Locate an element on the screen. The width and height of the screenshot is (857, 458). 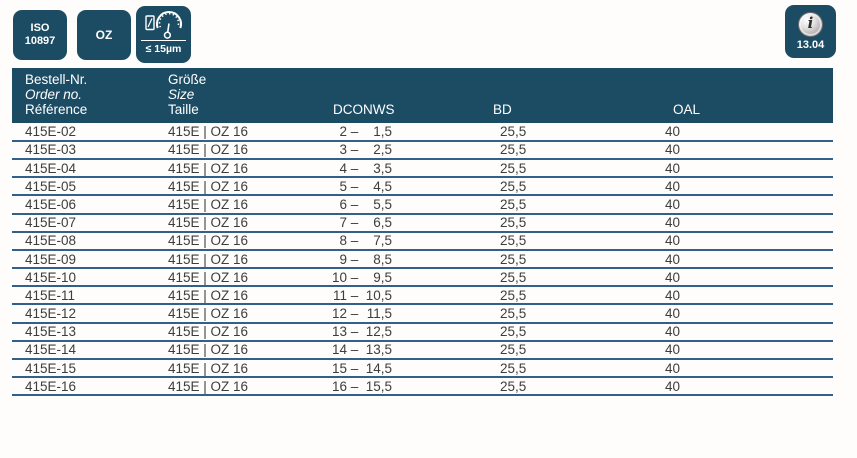
dconws-from: 6 is located at coordinates (343, 204).